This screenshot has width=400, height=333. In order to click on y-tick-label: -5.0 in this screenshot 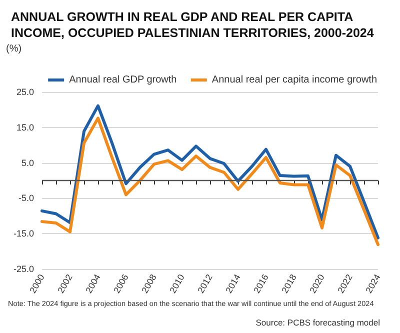, I will do `click(26, 198)`.